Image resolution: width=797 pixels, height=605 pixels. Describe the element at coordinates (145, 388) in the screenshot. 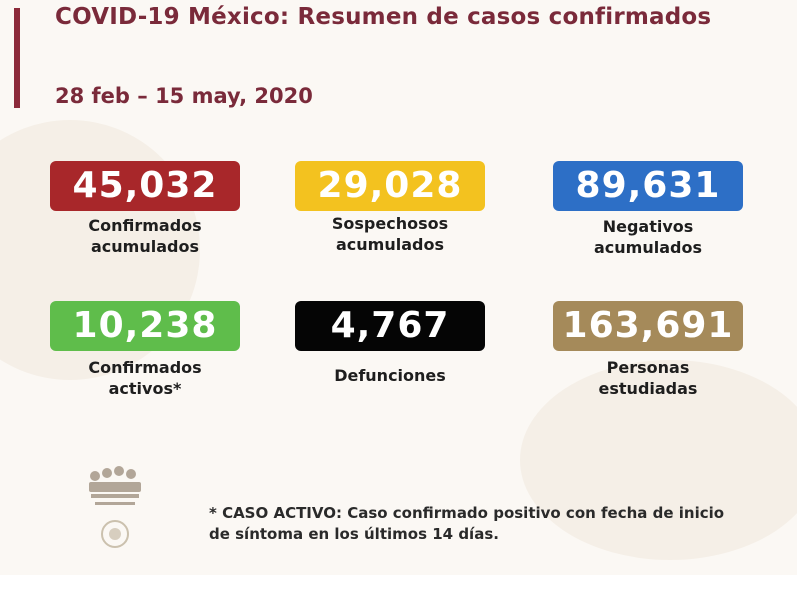

I see `stat-label-line: activos*` at that location.